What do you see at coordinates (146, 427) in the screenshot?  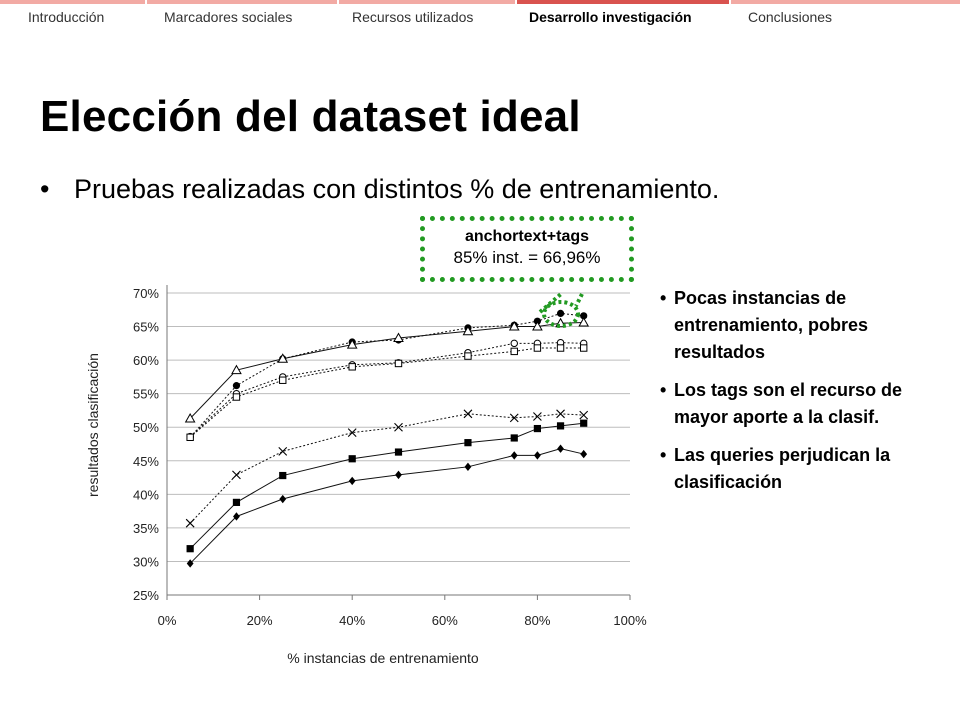 I see `y-tick-label: 50%` at bounding box center [146, 427].